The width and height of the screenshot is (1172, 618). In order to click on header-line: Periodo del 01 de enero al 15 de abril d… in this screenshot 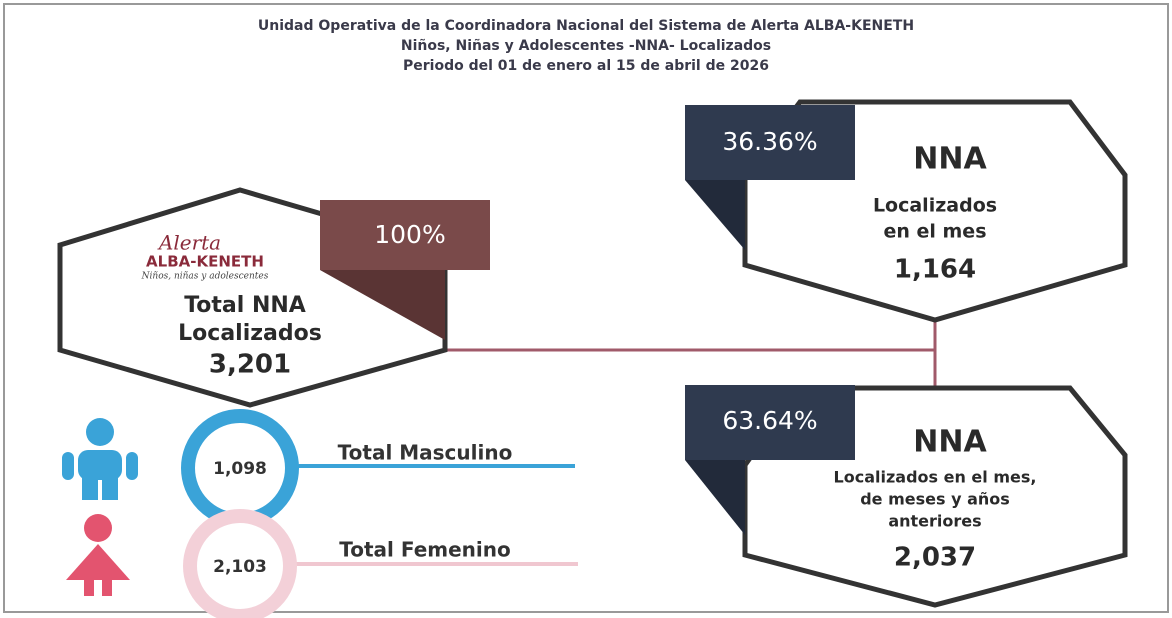, I will do `click(586, 66)`.